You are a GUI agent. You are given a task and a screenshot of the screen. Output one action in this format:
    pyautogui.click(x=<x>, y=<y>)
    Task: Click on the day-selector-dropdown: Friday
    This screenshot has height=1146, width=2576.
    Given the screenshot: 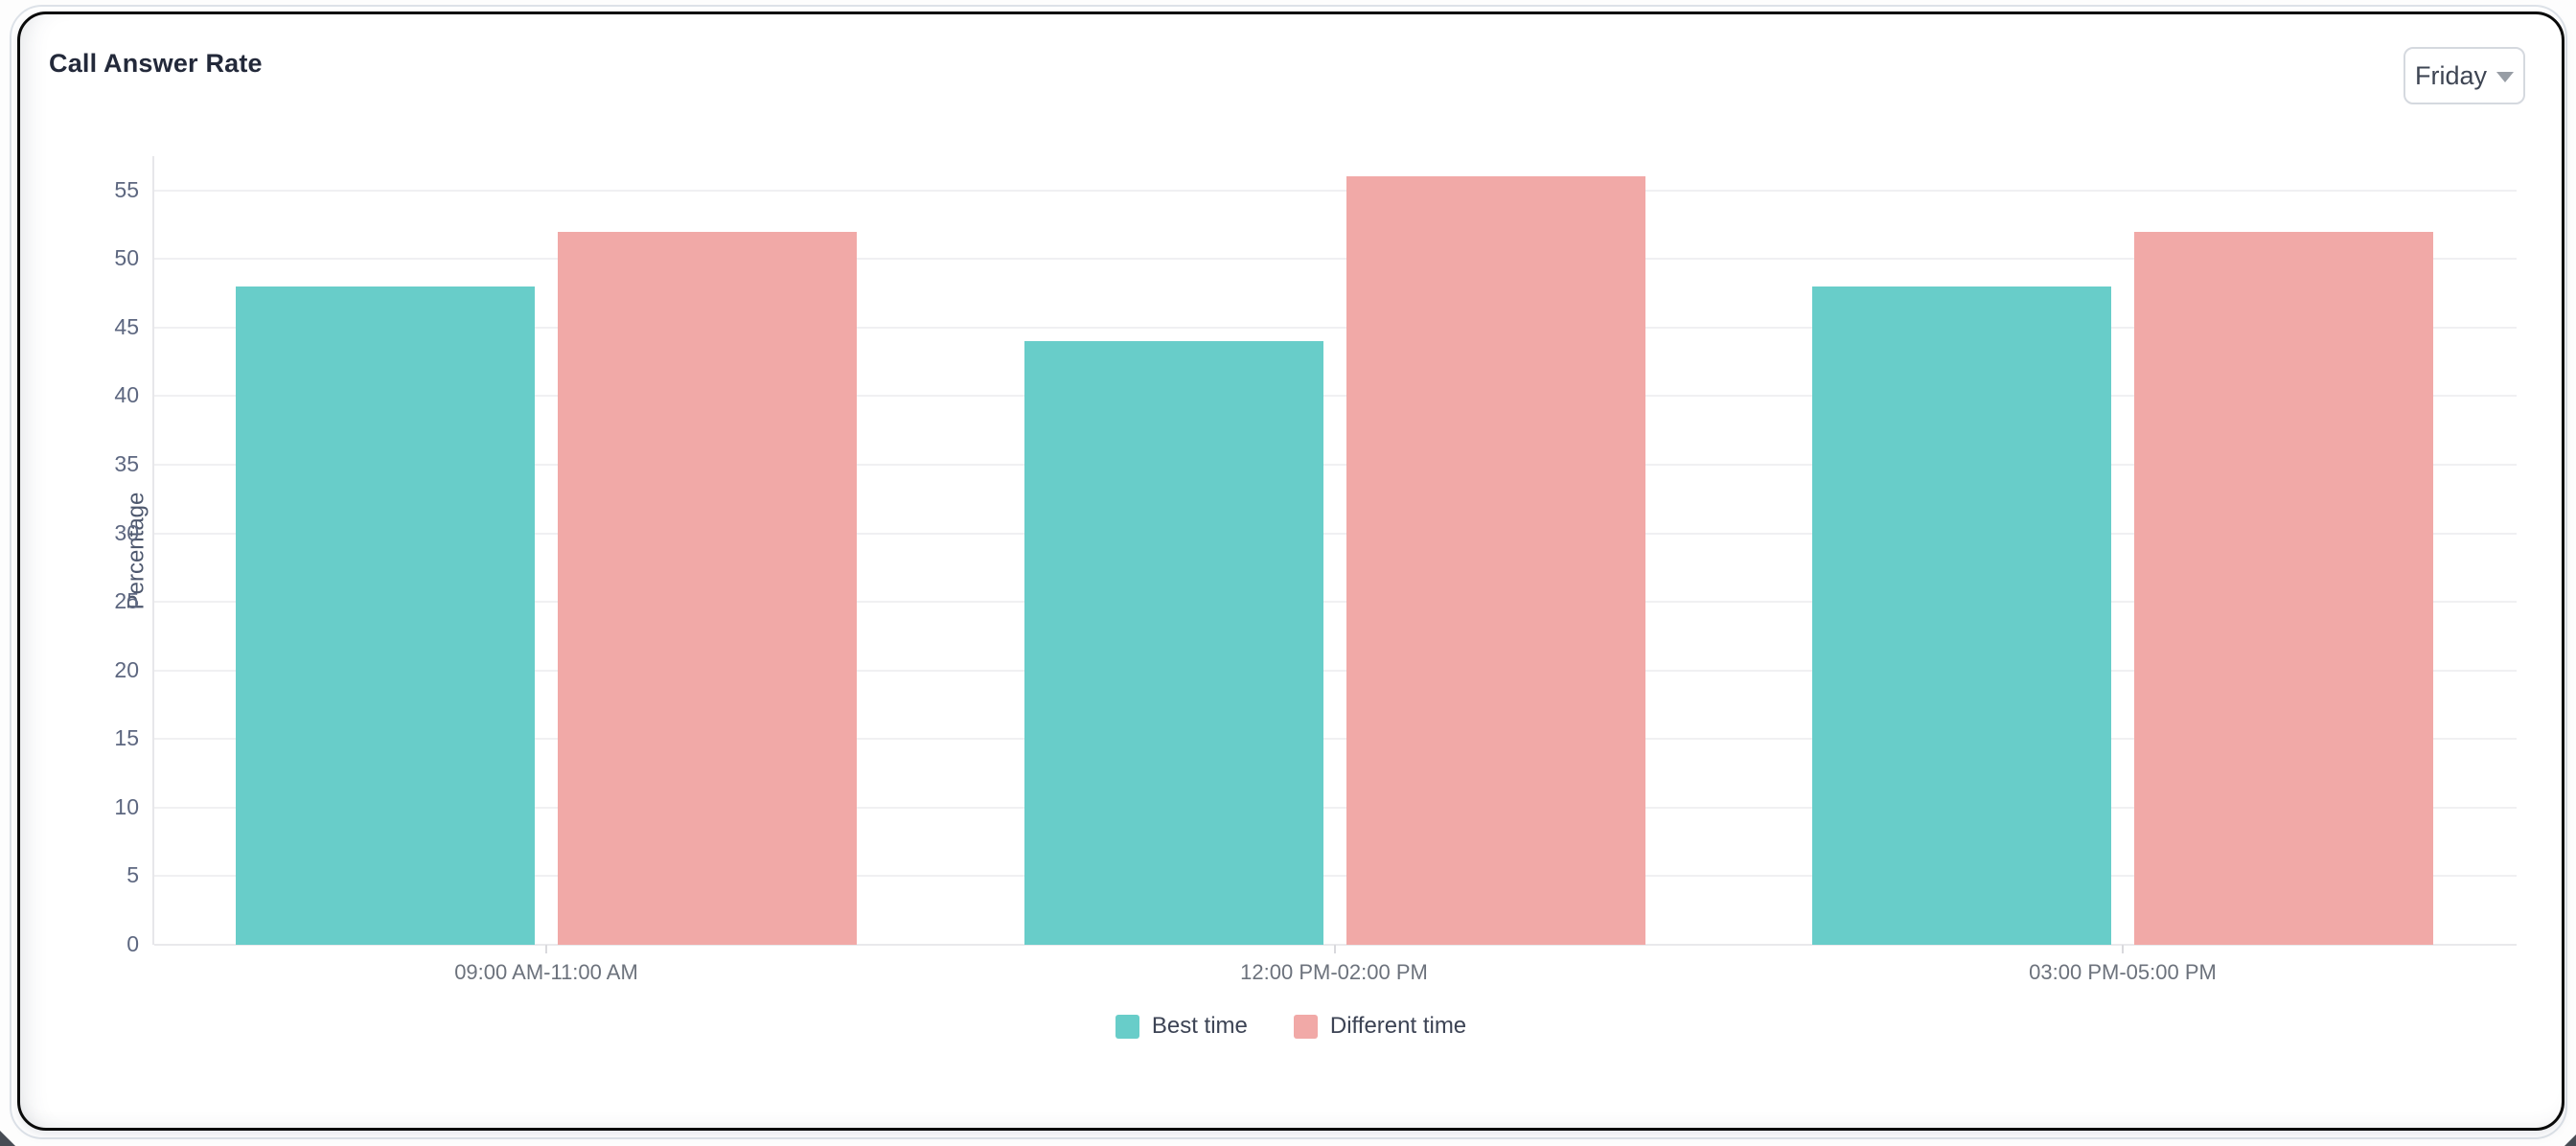 What is the action you would take?
    pyautogui.click(x=2464, y=75)
    